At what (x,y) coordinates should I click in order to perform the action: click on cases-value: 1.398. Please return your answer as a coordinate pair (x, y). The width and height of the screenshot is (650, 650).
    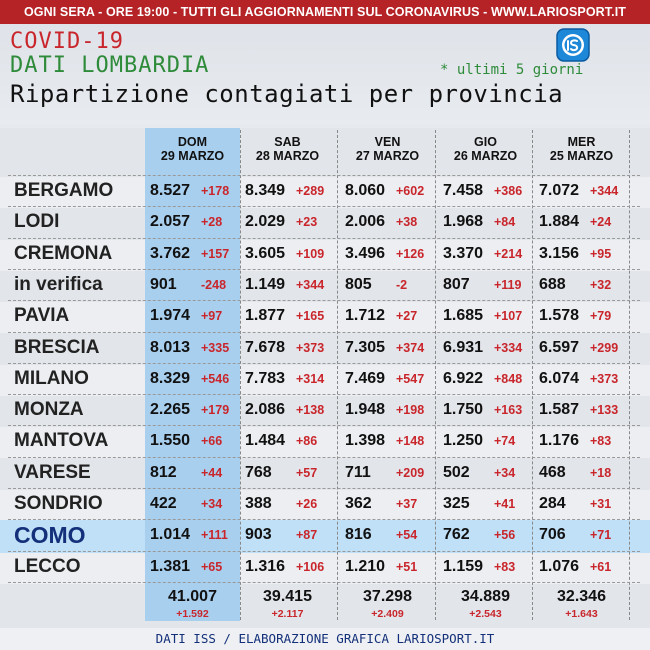
    Looking at the image, I should click on (365, 441).